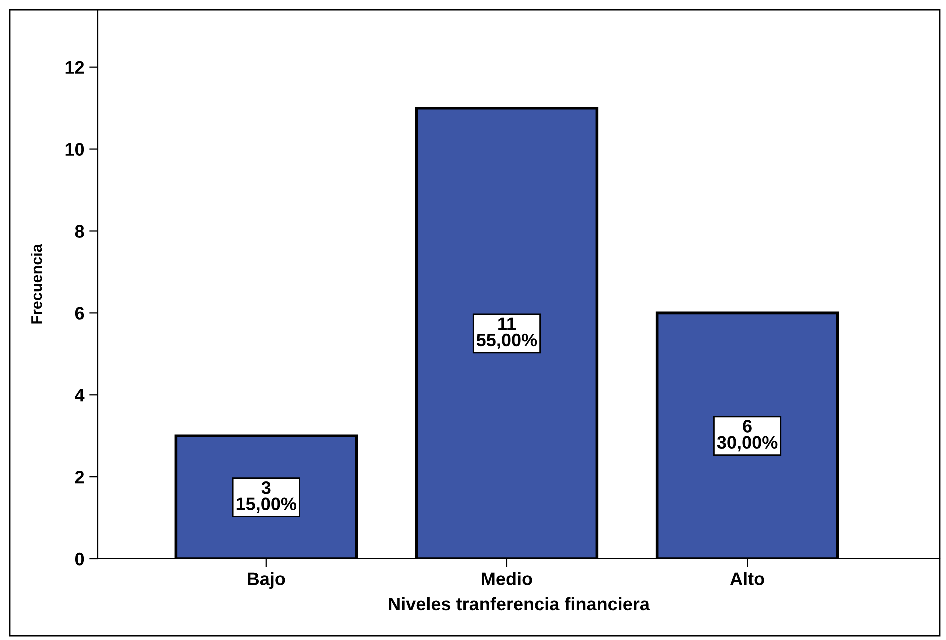  Describe the element at coordinates (267, 581) in the screenshot. I see `x-tick-label: Bajo` at that location.